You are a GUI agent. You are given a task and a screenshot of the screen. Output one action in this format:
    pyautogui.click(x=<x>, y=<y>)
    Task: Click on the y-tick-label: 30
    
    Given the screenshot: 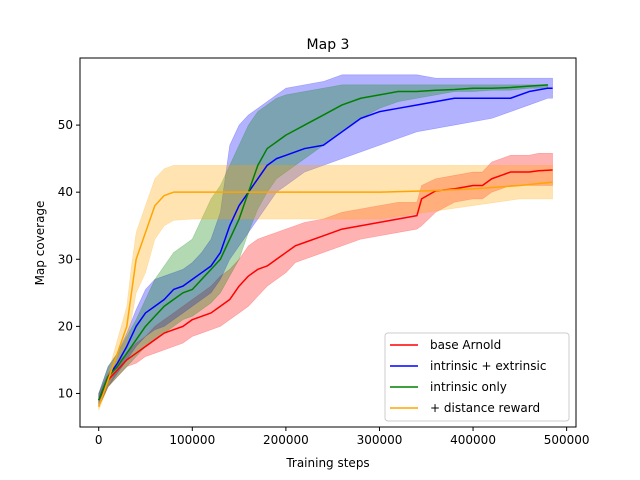 What is the action you would take?
    pyautogui.click(x=65, y=259)
    